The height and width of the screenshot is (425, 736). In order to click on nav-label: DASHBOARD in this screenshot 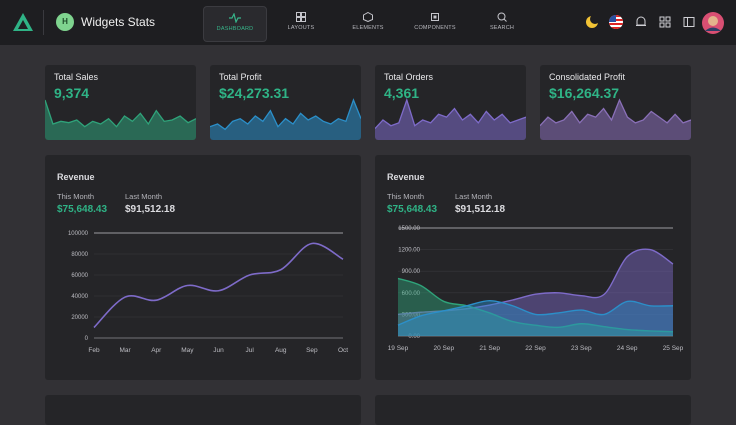, I will do `click(235, 29)`.